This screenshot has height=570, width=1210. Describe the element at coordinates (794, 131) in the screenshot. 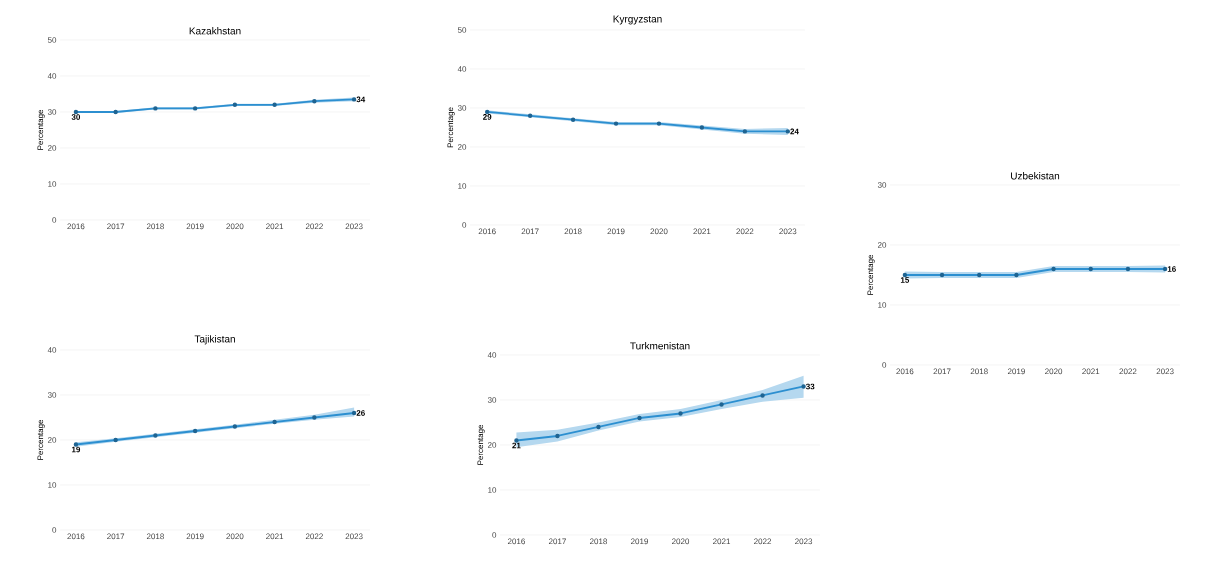

I see `data-label: 24` at that location.